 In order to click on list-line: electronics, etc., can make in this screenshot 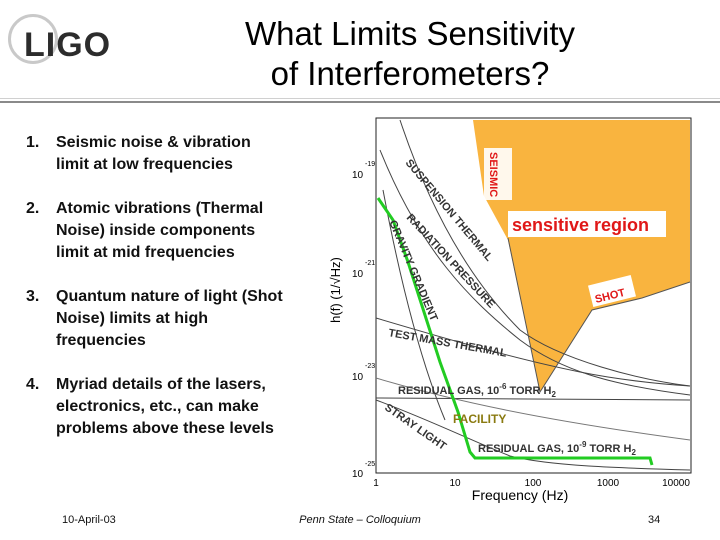, I will do `click(157, 406)`.